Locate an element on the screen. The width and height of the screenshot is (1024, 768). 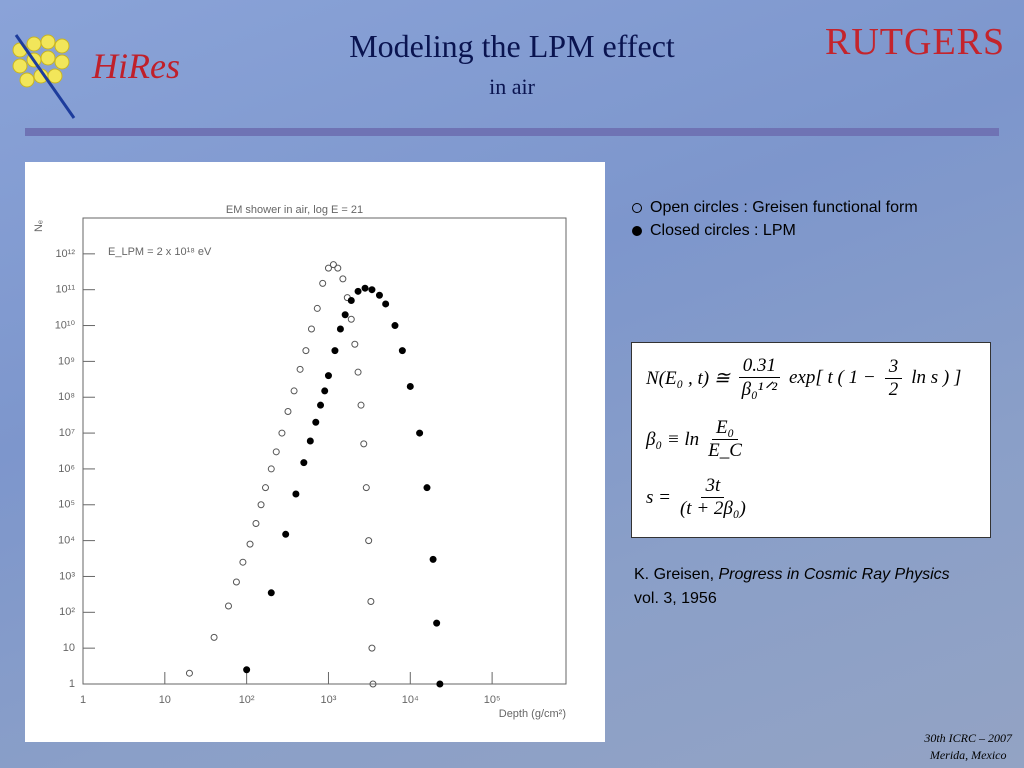
y-tick-label: 10⁸ is located at coordinates (66, 397).